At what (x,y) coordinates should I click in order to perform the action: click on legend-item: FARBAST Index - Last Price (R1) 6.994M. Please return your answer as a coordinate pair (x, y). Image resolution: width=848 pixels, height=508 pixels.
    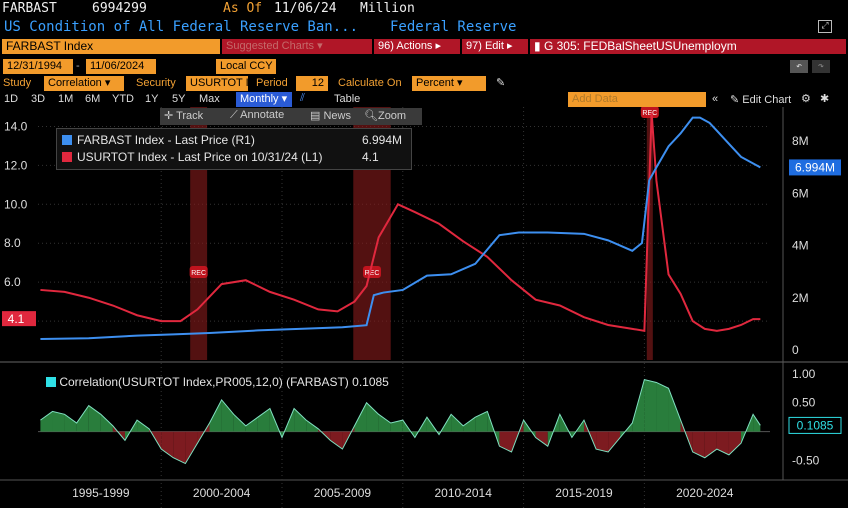
    Looking at the image, I should click on (234, 140).